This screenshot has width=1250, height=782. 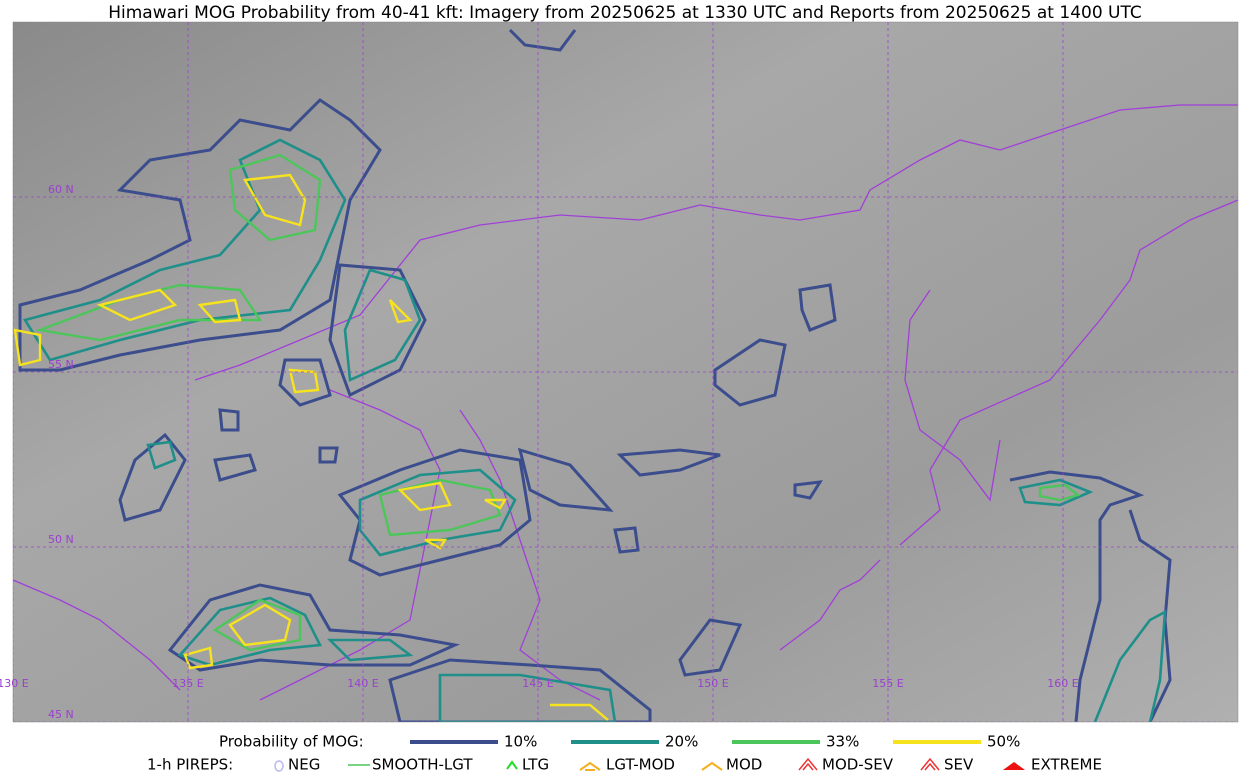 I want to click on ltg-icon, so click(x=512, y=765).